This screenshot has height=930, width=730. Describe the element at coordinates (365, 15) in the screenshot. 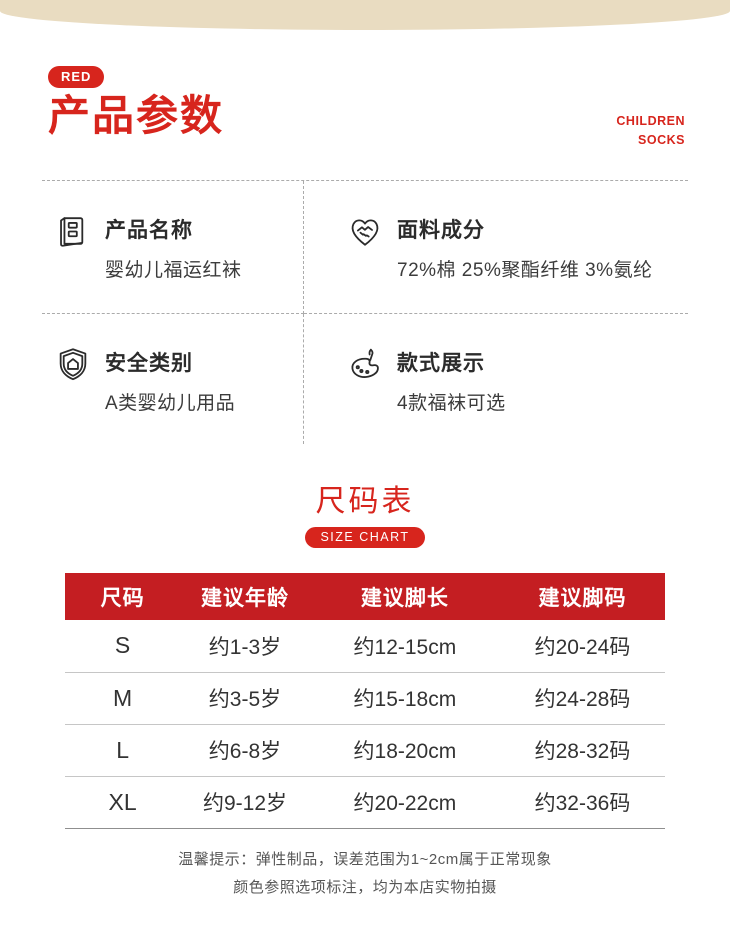

I see `top-beige-curve` at that location.